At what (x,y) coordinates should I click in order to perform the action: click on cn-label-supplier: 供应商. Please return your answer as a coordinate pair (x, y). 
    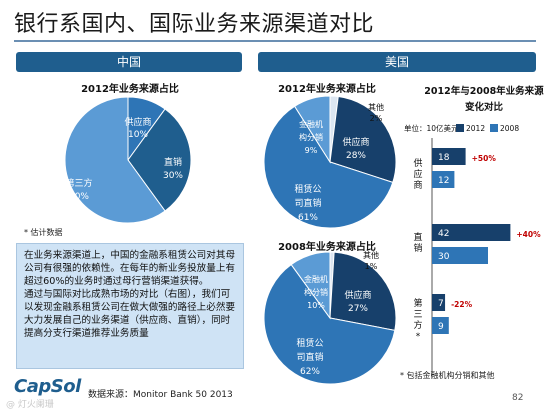
    Looking at the image, I should click on (137, 122).